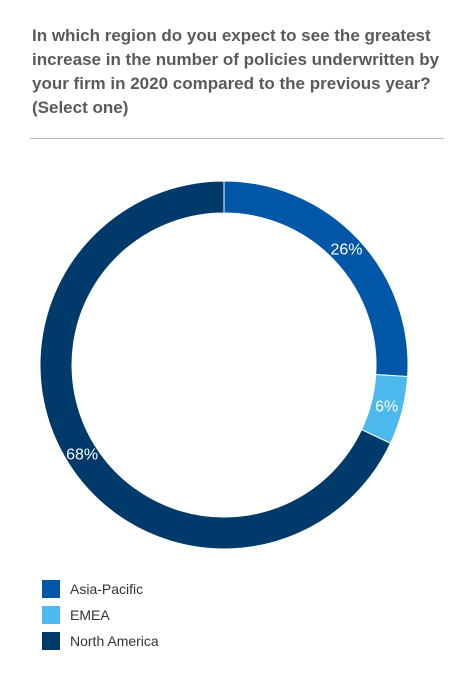 The height and width of the screenshot is (681, 476). What do you see at coordinates (237, 138) in the screenshot?
I see `title-divider` at bounding box center [237, 138].